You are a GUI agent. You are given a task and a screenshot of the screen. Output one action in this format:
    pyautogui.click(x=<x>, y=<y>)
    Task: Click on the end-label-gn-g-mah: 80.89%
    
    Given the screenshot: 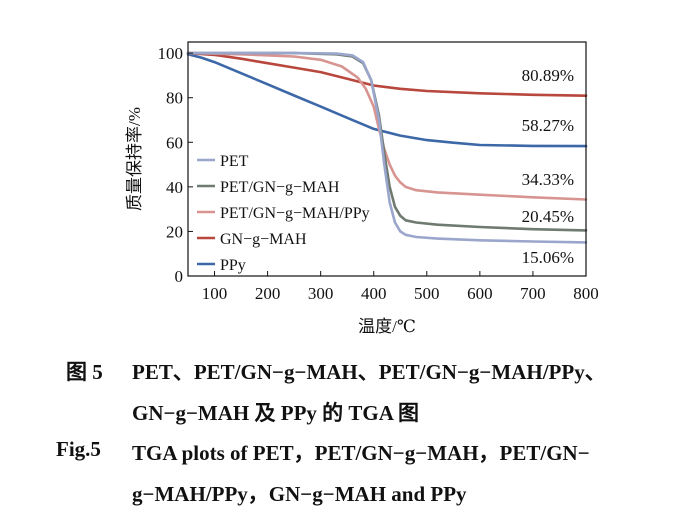 What is the action you would take?
    pyautogui.click(x=548, y=75)
    